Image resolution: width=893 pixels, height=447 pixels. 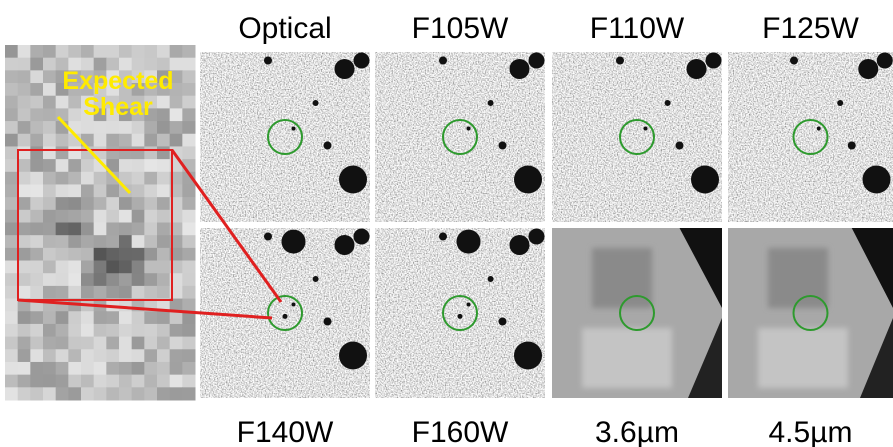 What do you see at coordinates (622, 278) in the screenshot?
I see `patch` at bounding box center [622, 278].